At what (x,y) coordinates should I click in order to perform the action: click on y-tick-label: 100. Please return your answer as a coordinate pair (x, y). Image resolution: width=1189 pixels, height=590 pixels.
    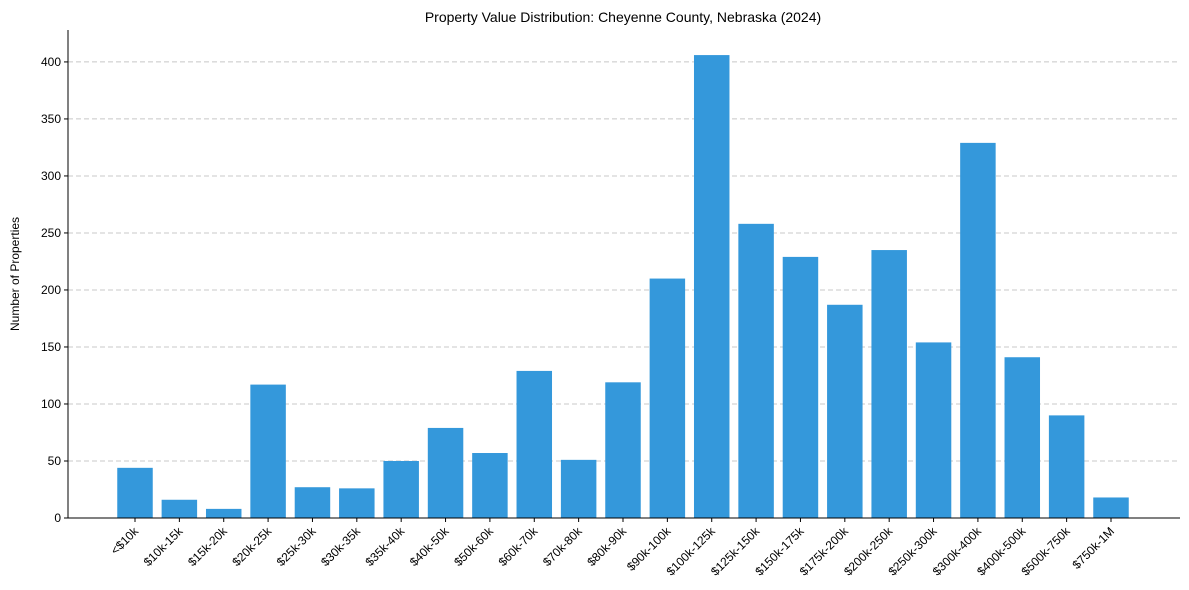
    Looking at the image, I should click on (51, 404).